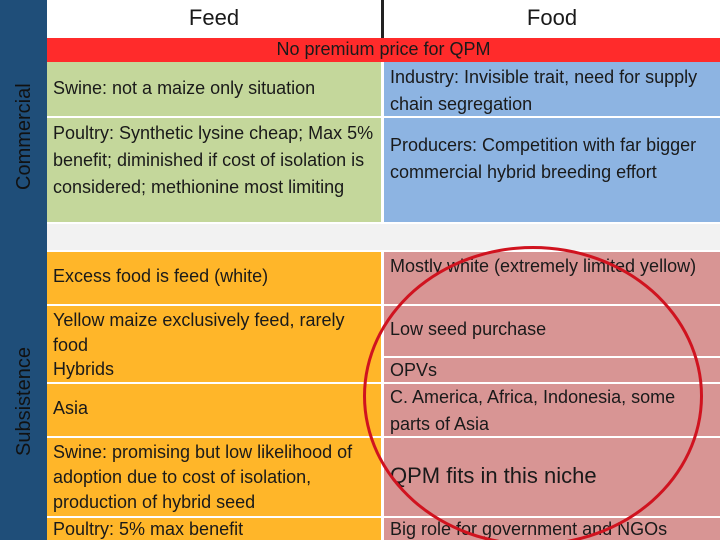  What do you see at coordinates (214, 89) in the screenshot?
I see `commercial-feed-swine: Swine: not a maize only situation` at bounding box center [214, 89].